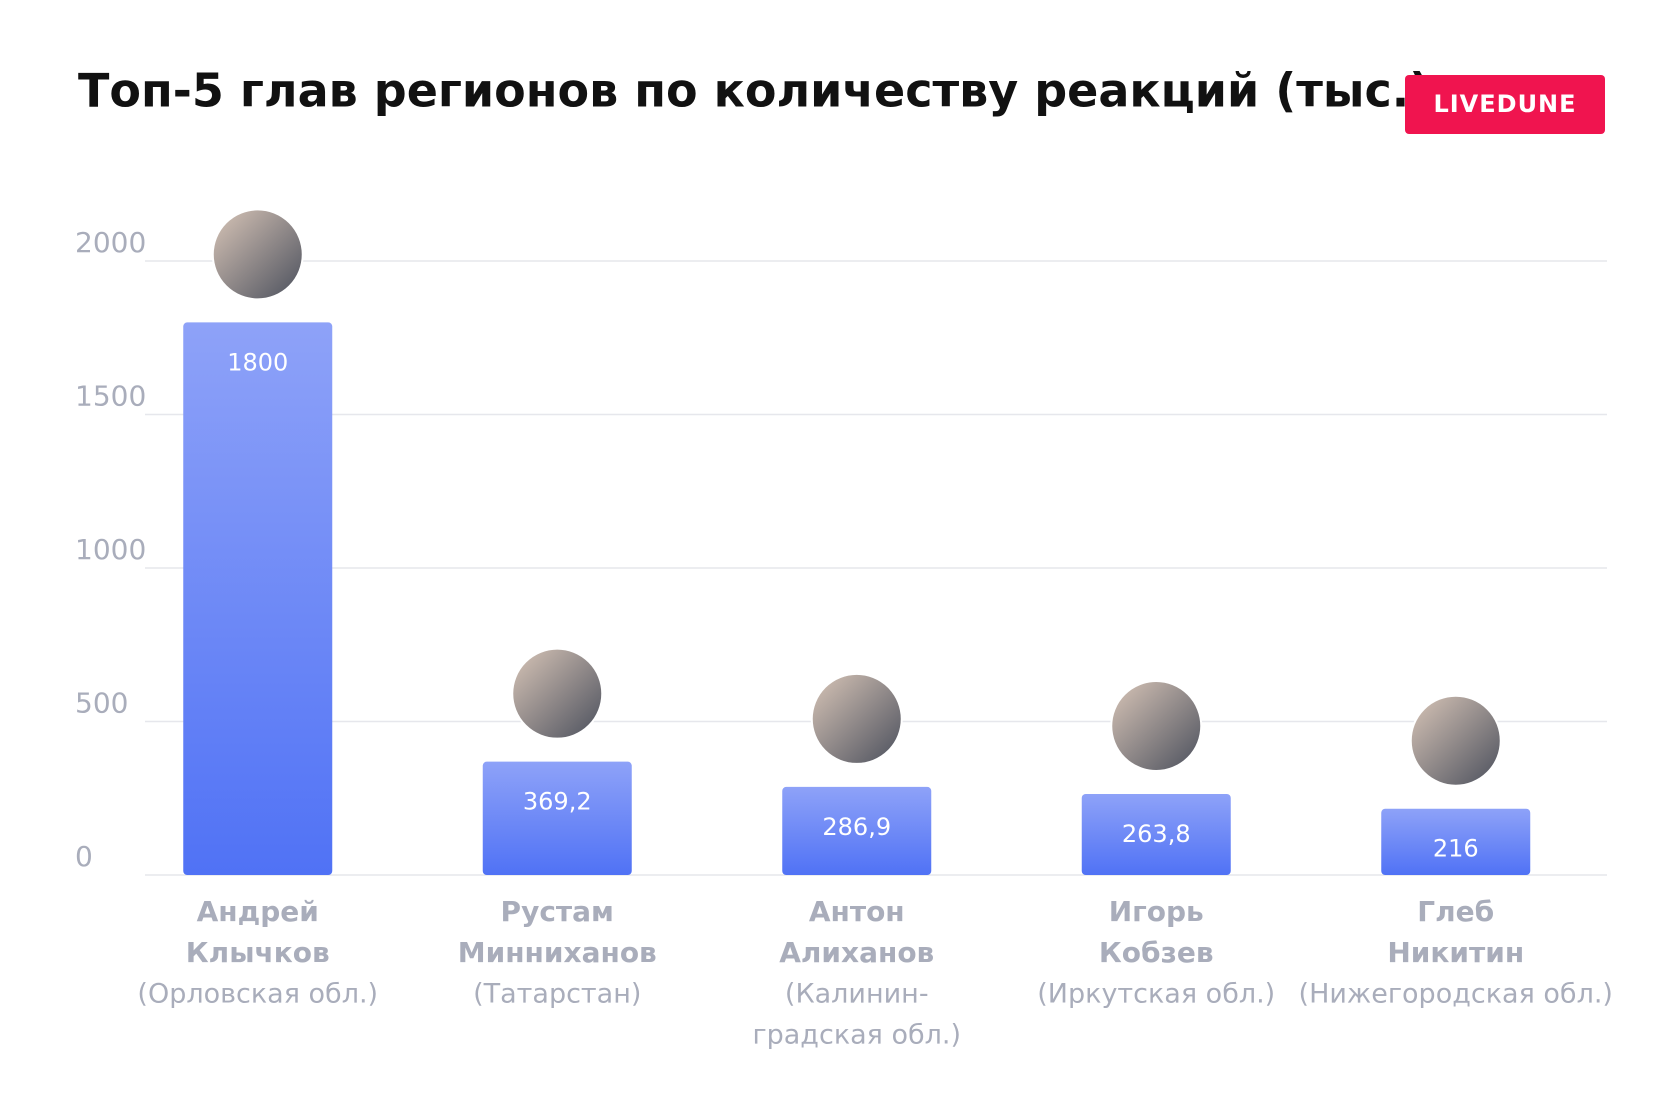 The width and height of the screenshot is (1680, 1115). Describe the element at coordinates (557, 994) in the screenshot. I see `category-region: (Татарстан)` at that location.